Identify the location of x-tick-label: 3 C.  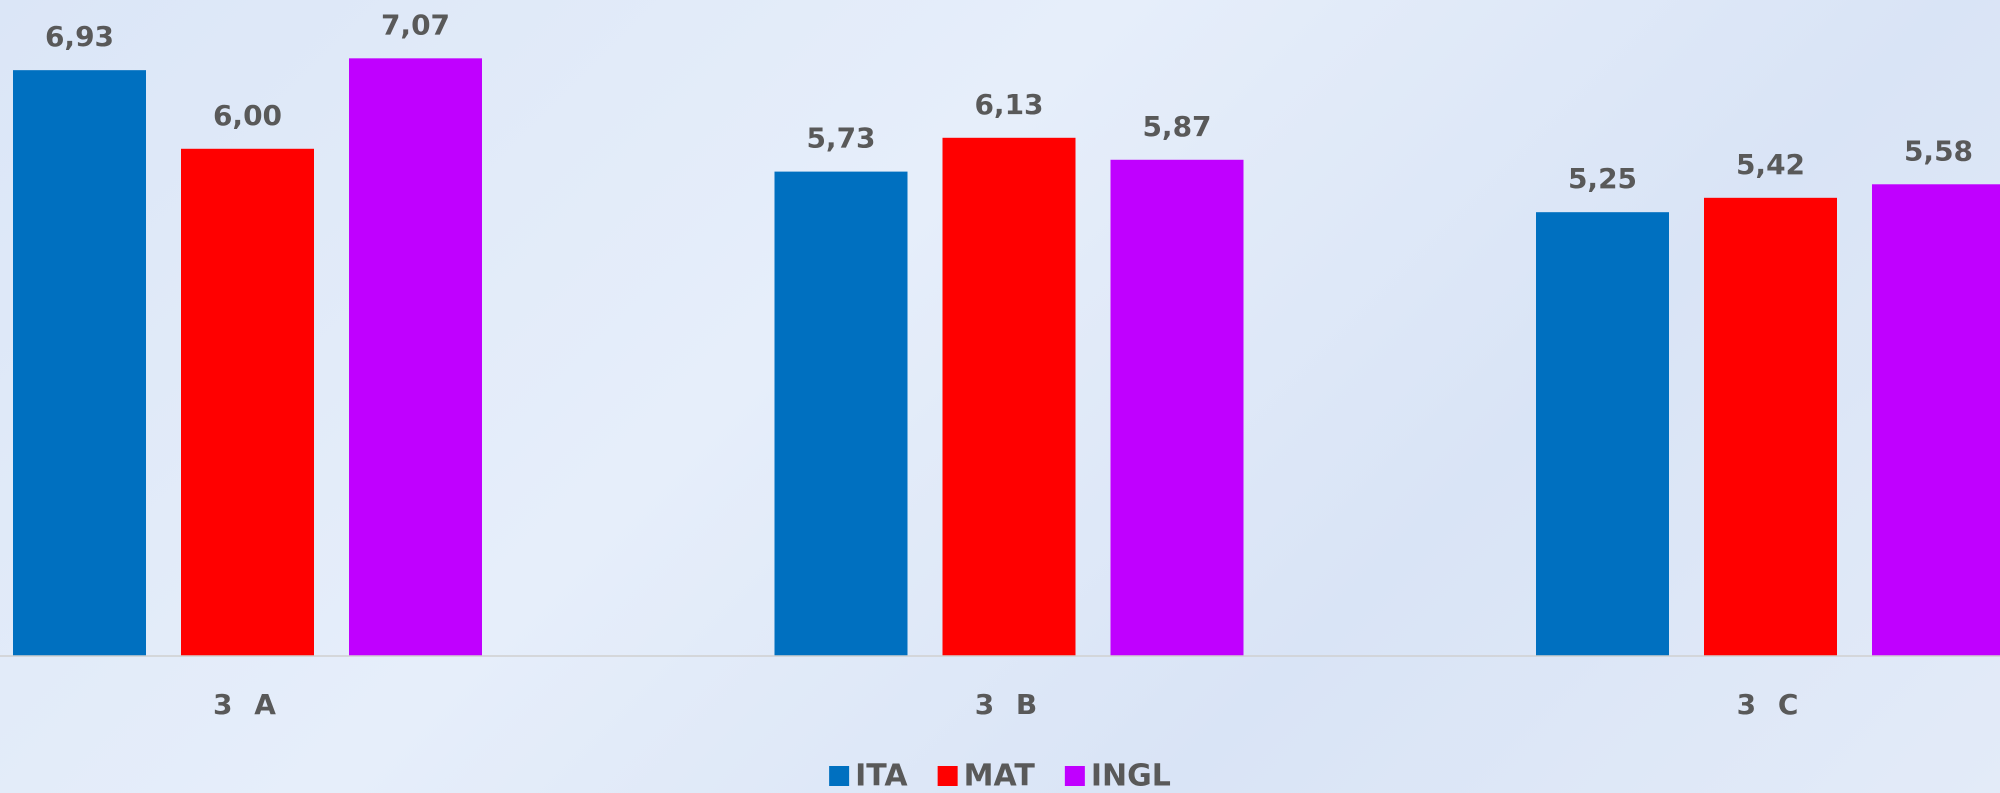
(1771, 704).